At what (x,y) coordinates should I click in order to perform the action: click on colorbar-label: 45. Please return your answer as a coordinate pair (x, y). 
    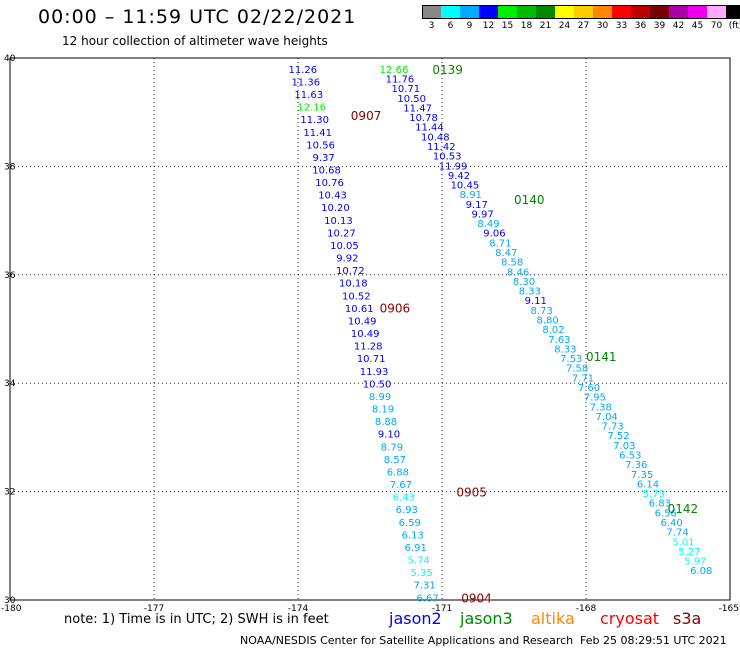
    Looking at the image, I should click on (697, 26).